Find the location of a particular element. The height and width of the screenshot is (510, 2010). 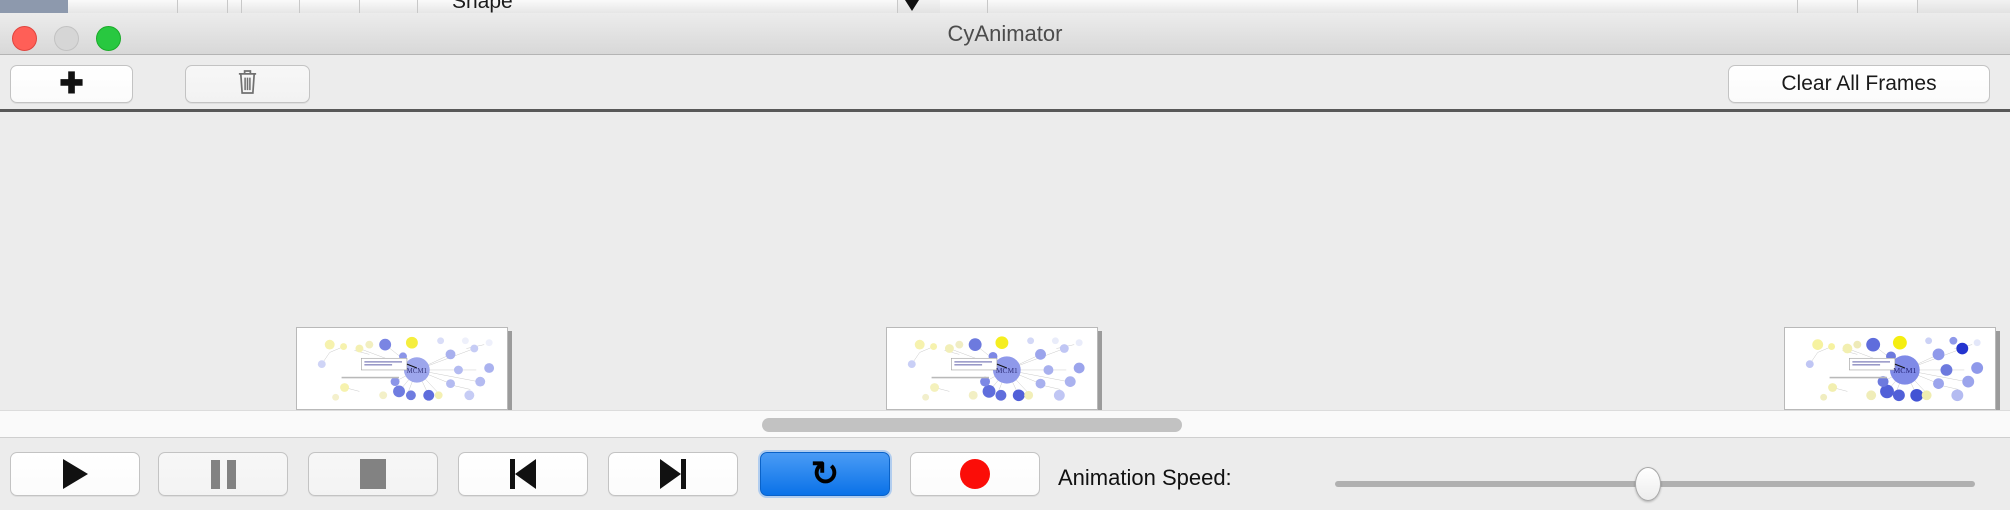

add-frame-button: ✚ is located at coordinates (71, 84).